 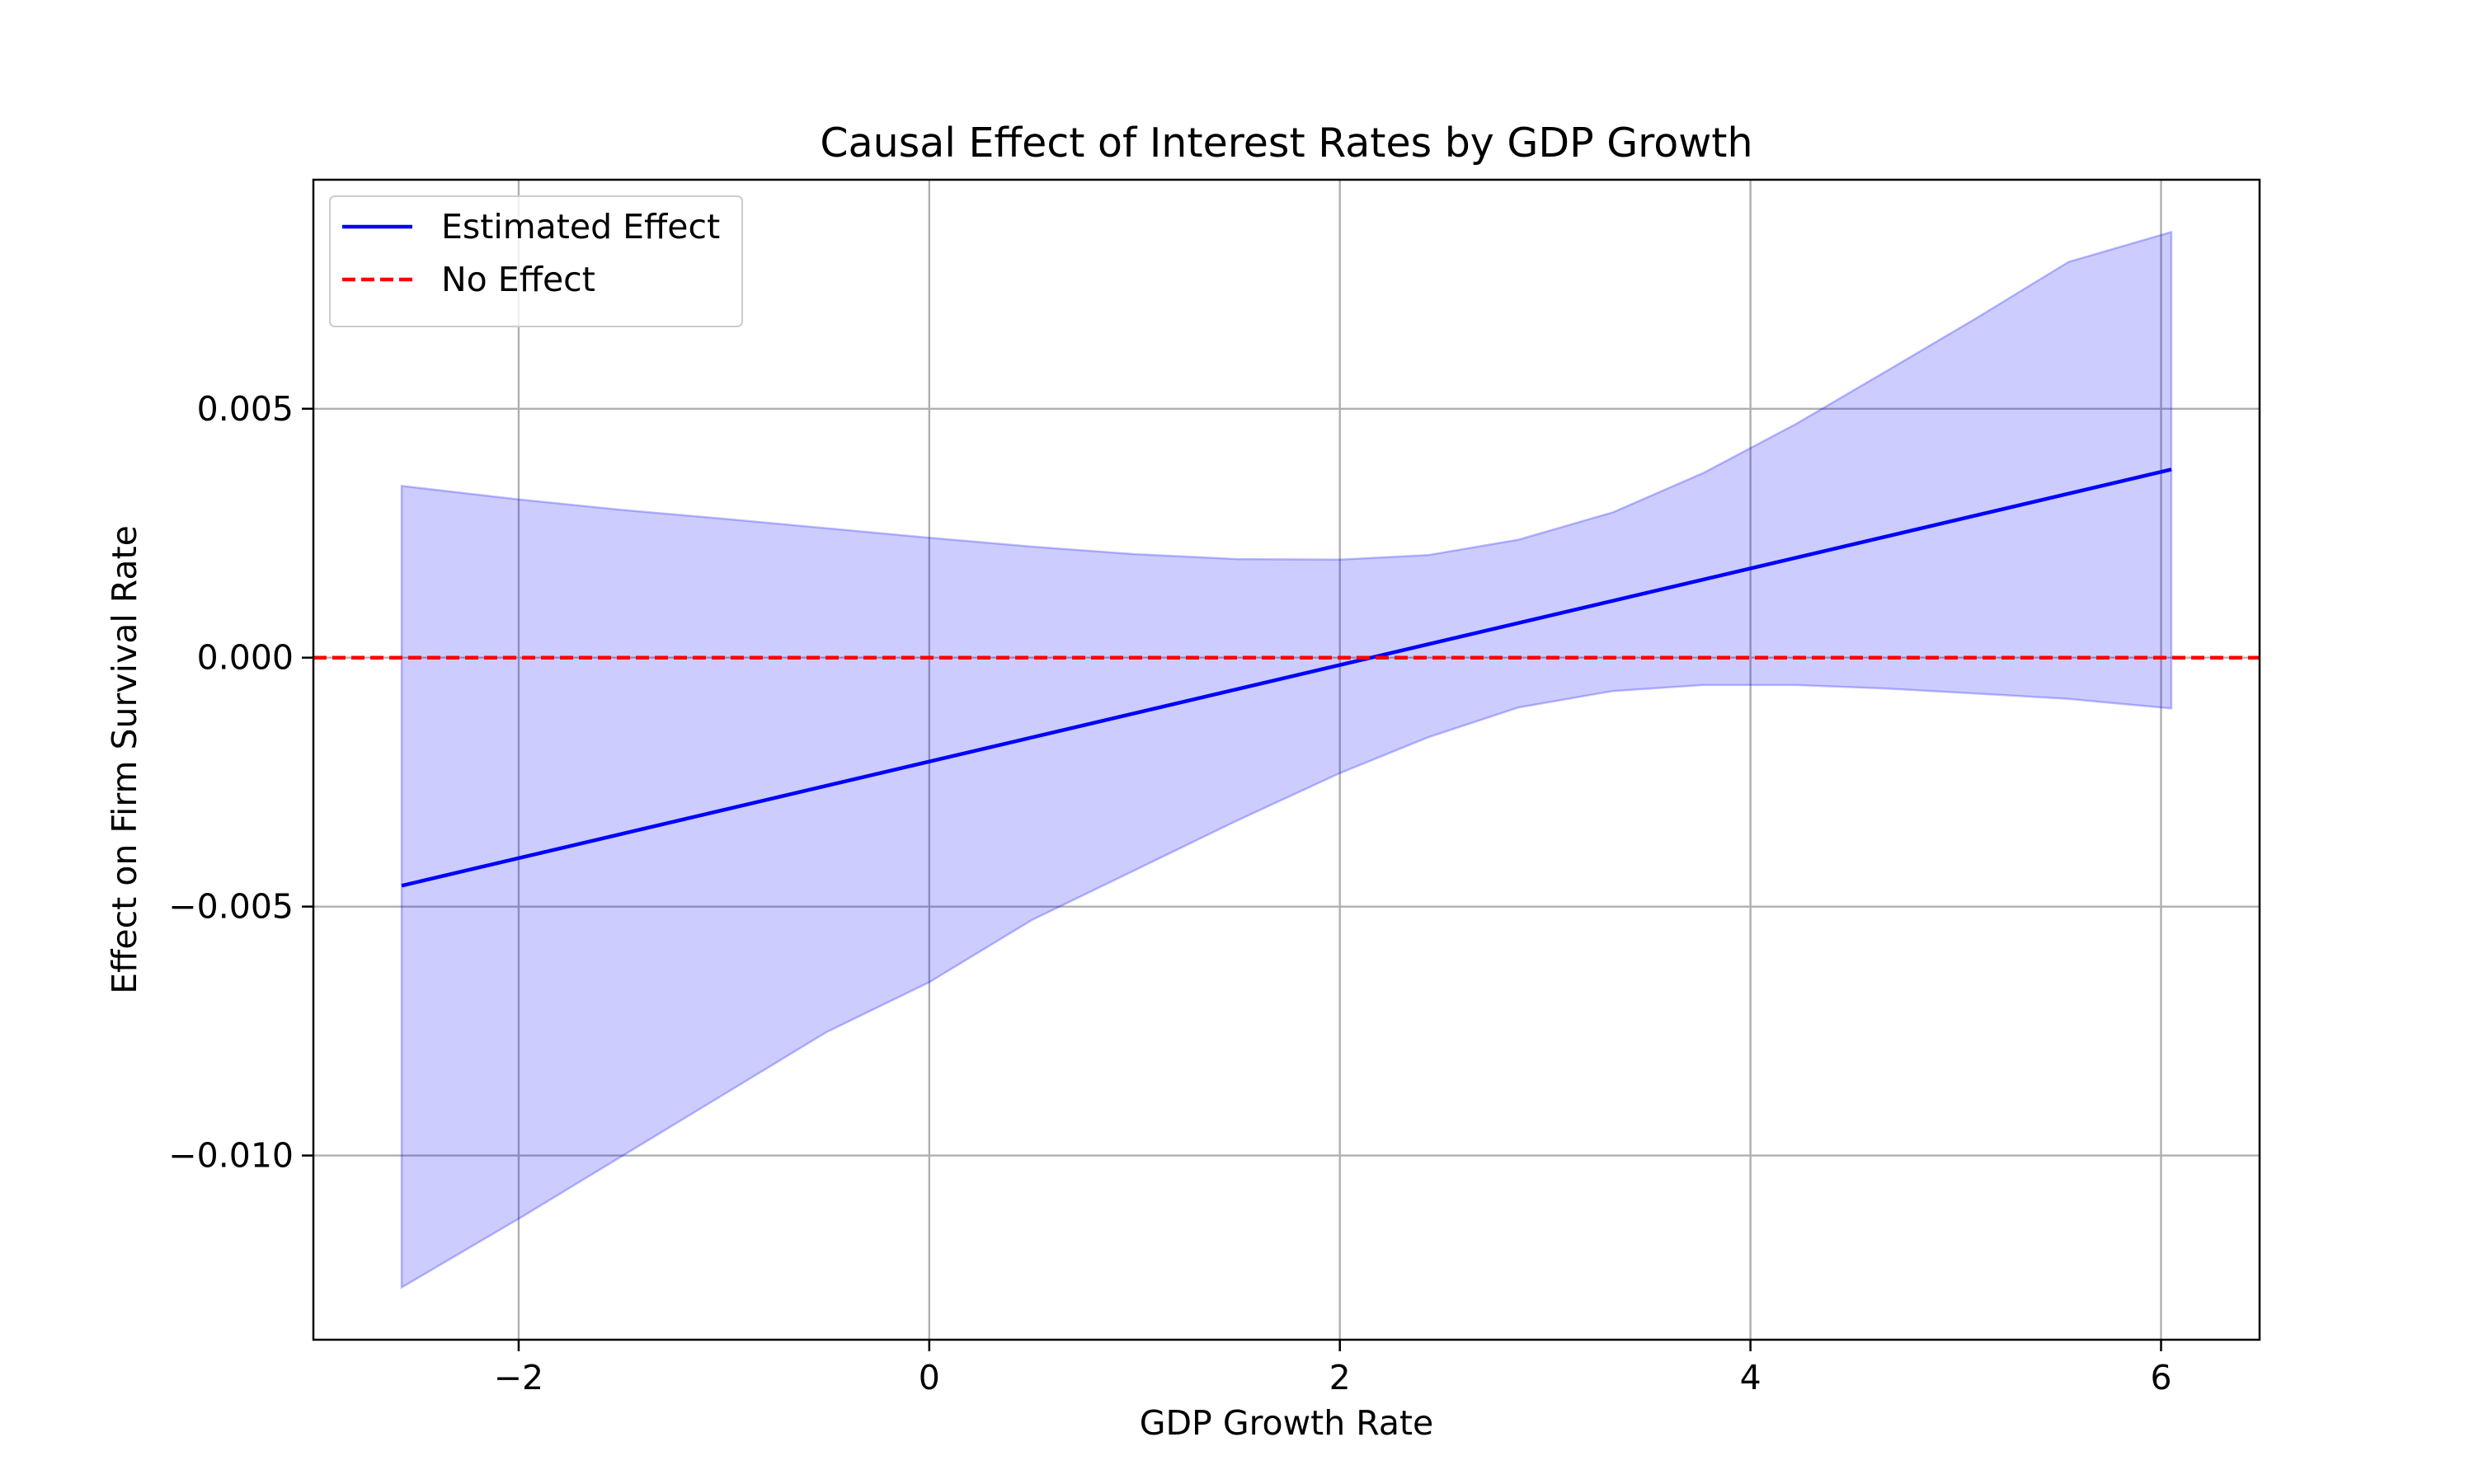 I want to click on y-tick-label-0: −0.010, so click(x=231, y=1156).